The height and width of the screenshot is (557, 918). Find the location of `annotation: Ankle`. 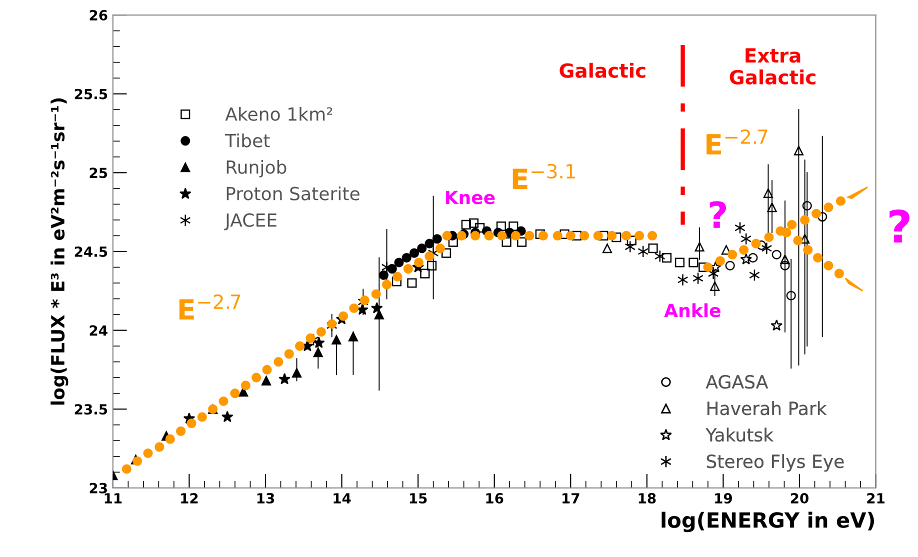

annotation: Ankle is located at coordinates (692, 310).